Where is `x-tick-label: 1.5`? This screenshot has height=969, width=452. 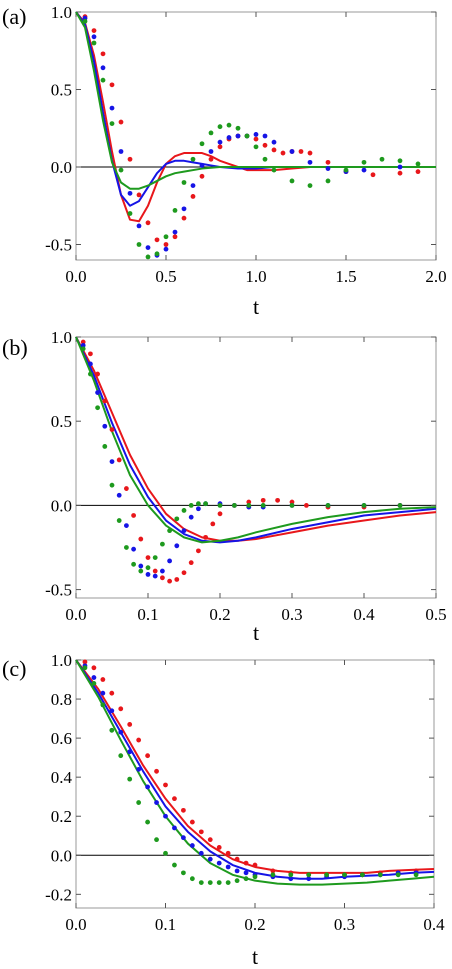 x-tick-label: 1.5 is located at coordinates (345, 276).